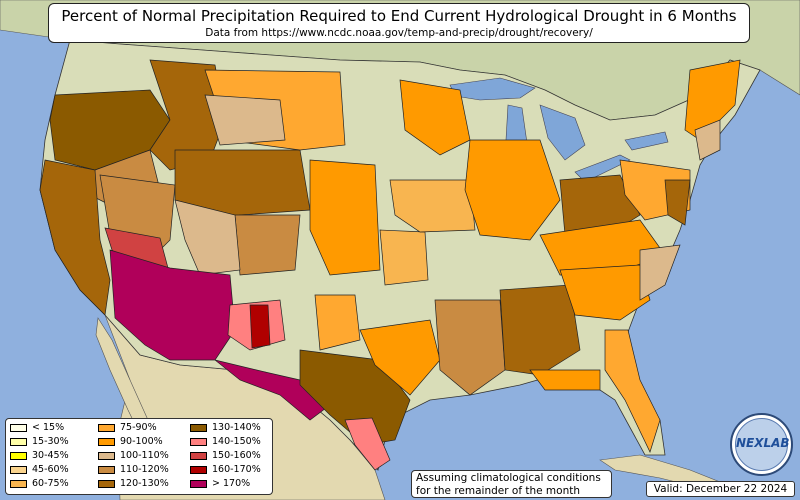 Image resolution: width=800 pixels, height=500 pixels. What do you see at coordinates (245, 120) in the screenshot?
I see `region-montana-tan` at bounding box center [245, 120].